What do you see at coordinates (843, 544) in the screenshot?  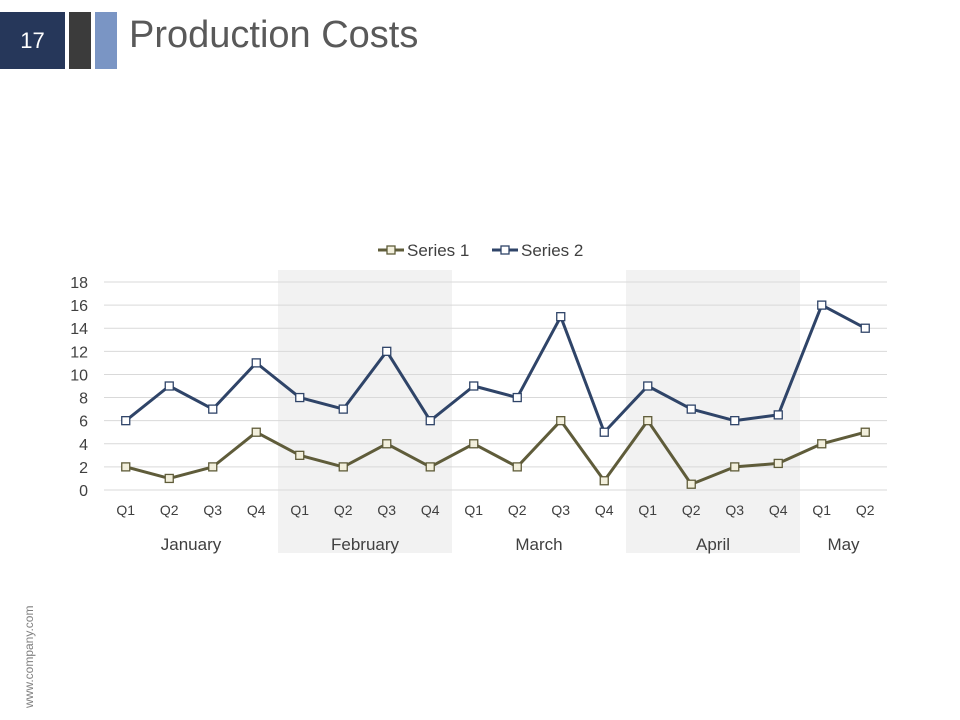 I see `group-label: May` at bounding box center [843, 544].